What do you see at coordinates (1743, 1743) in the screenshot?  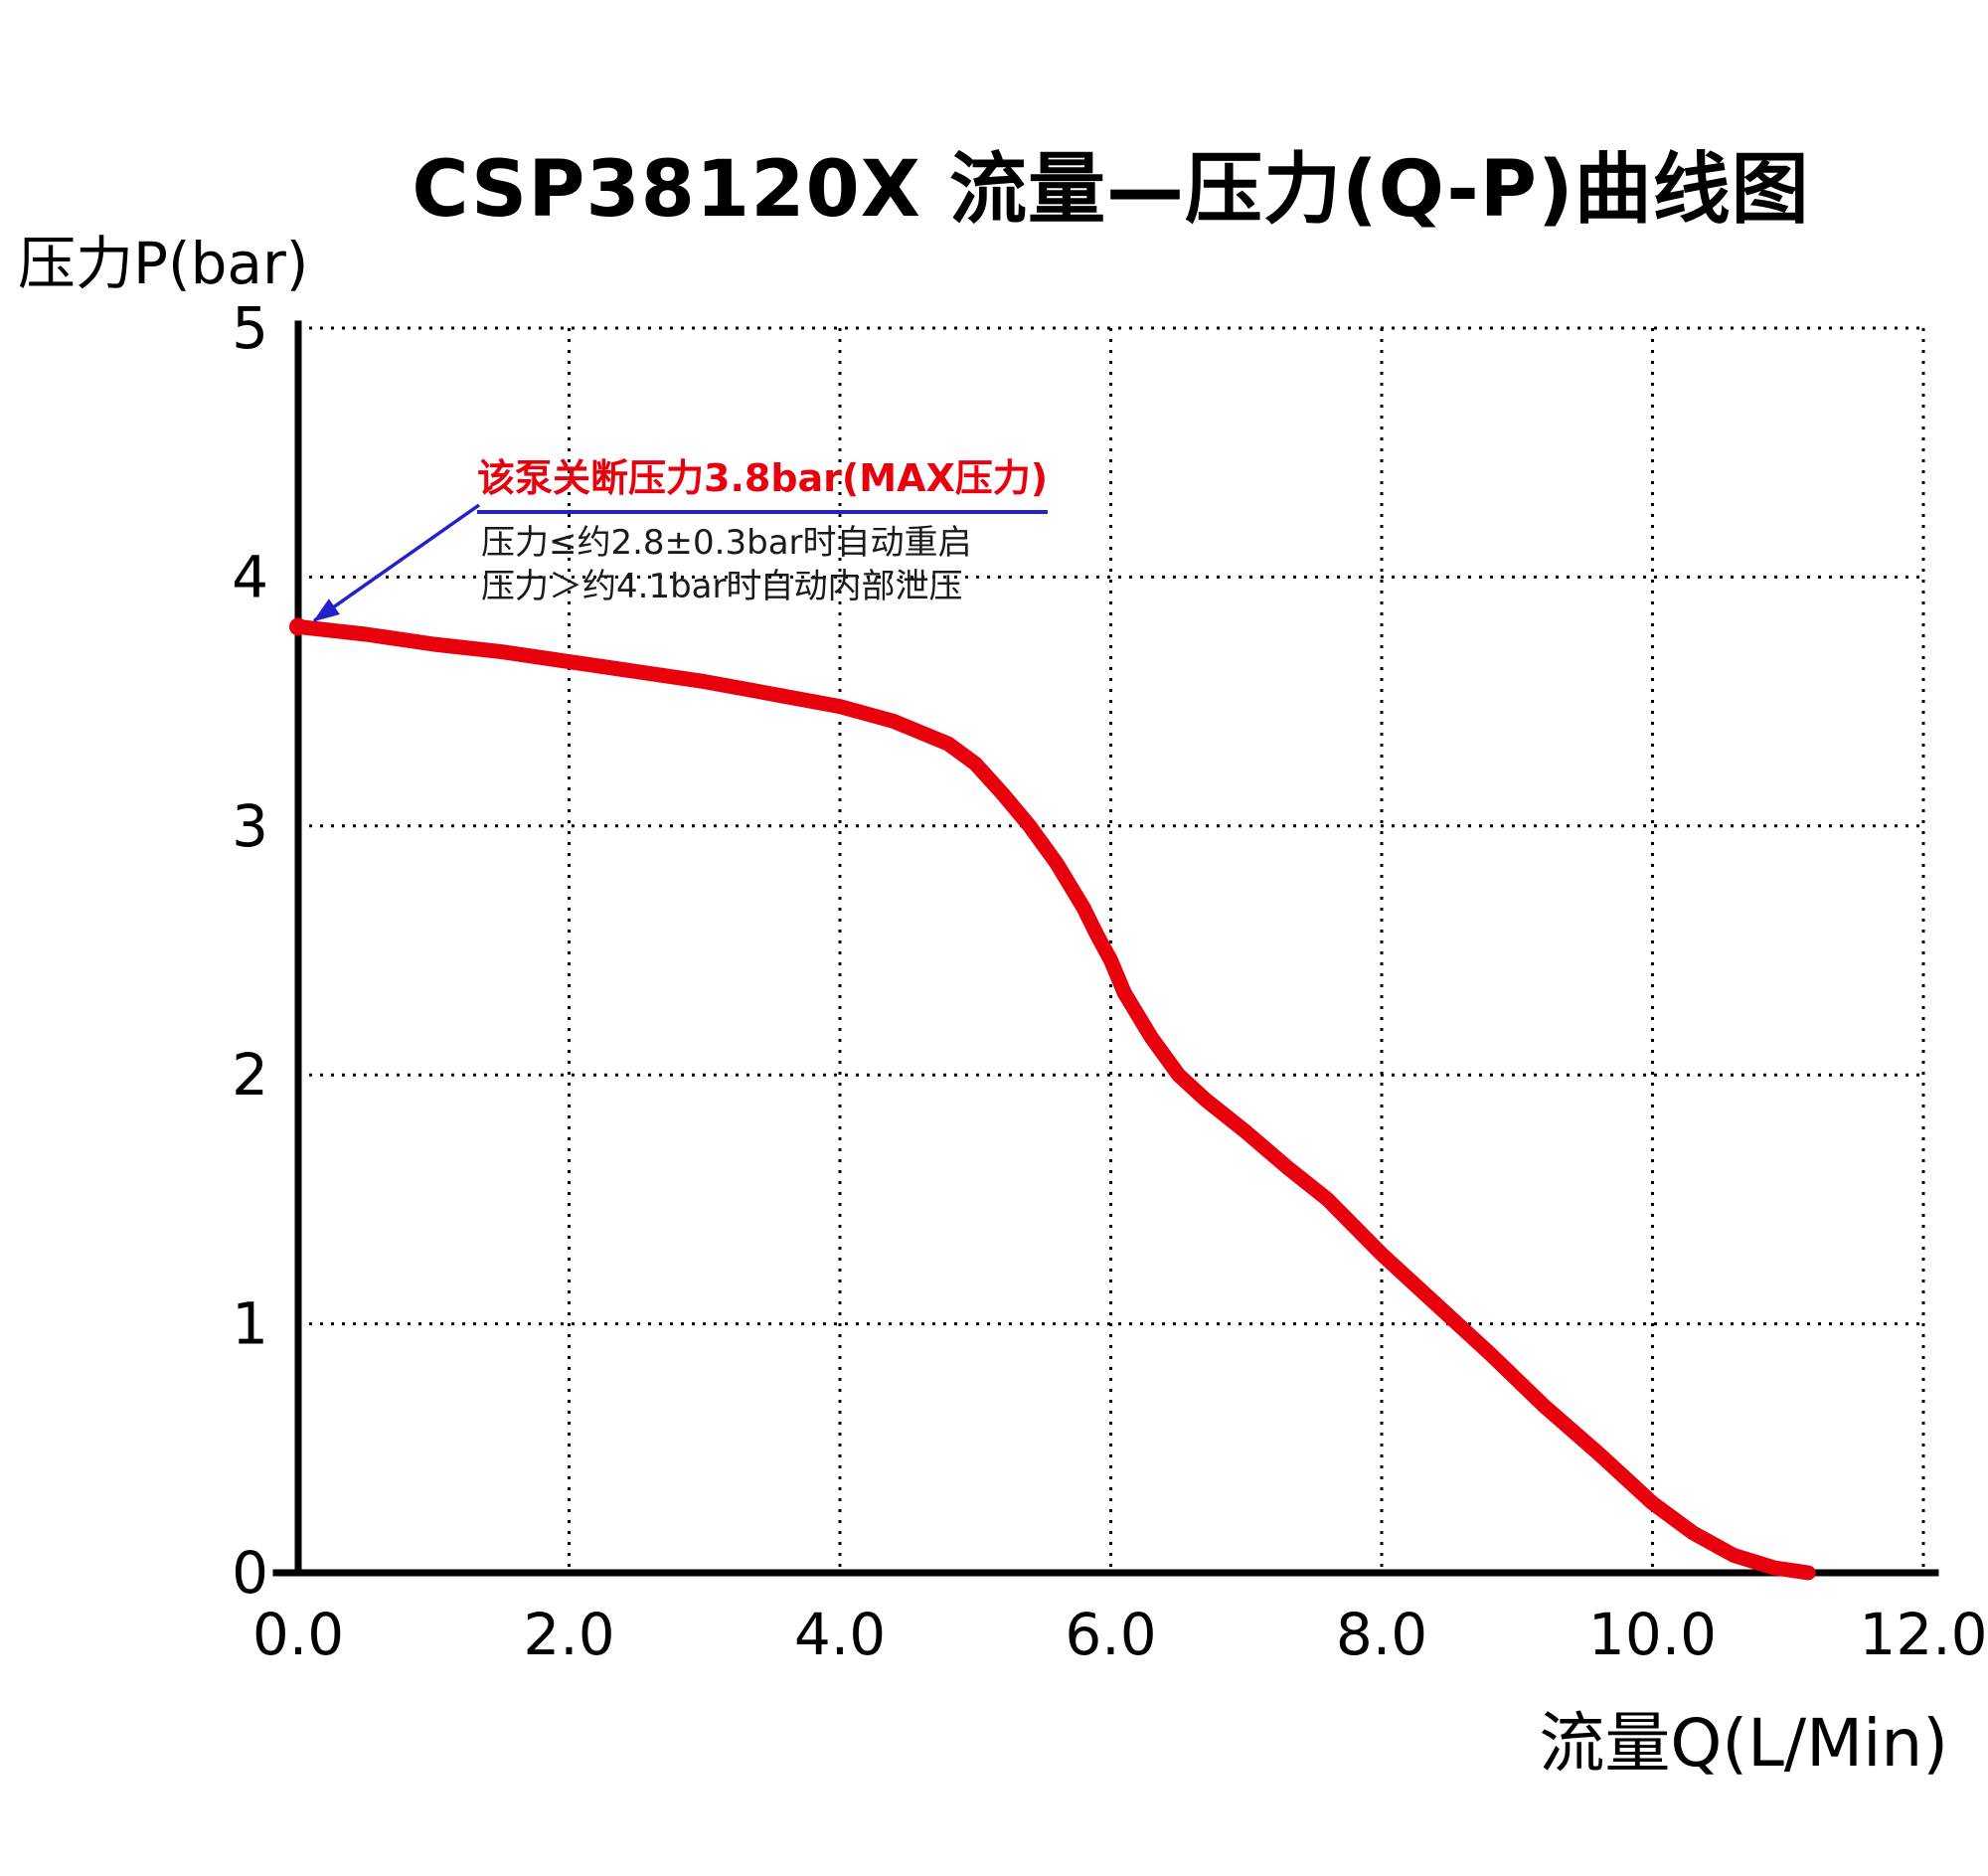 I see `x-axis-label: 流量Q(L/Min)` at bounding box center [1743, 1743].